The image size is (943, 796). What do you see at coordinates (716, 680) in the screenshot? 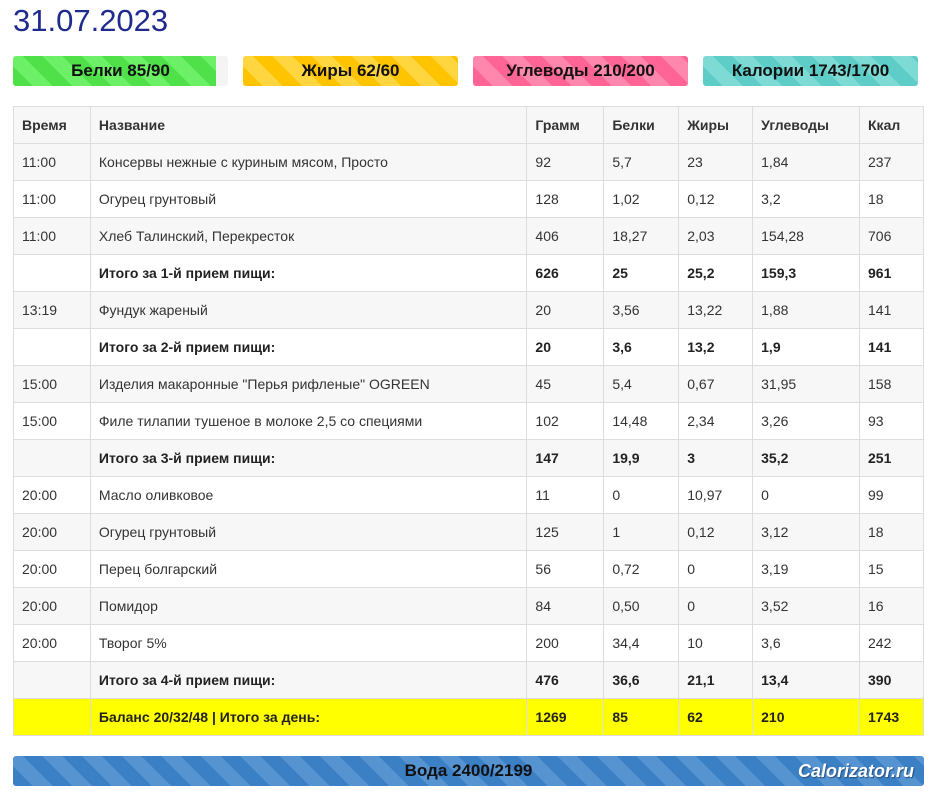
I see `cell-fat: 21,1` at bounding box center [716, 680].